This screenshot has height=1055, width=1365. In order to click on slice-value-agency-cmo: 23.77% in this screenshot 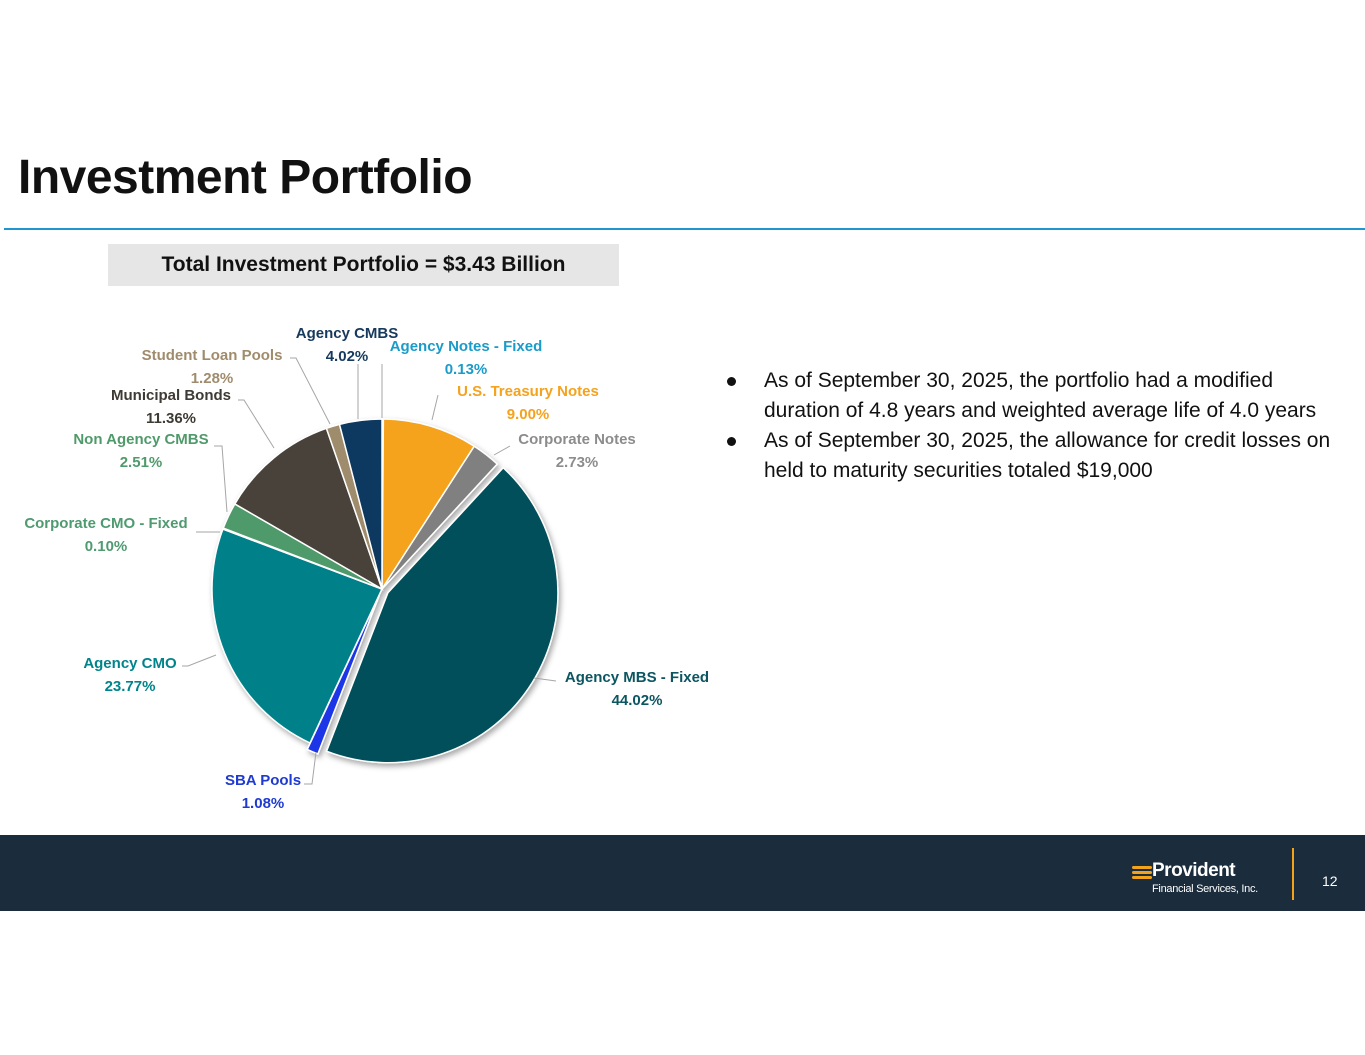, I will do `click(130, 686)`.